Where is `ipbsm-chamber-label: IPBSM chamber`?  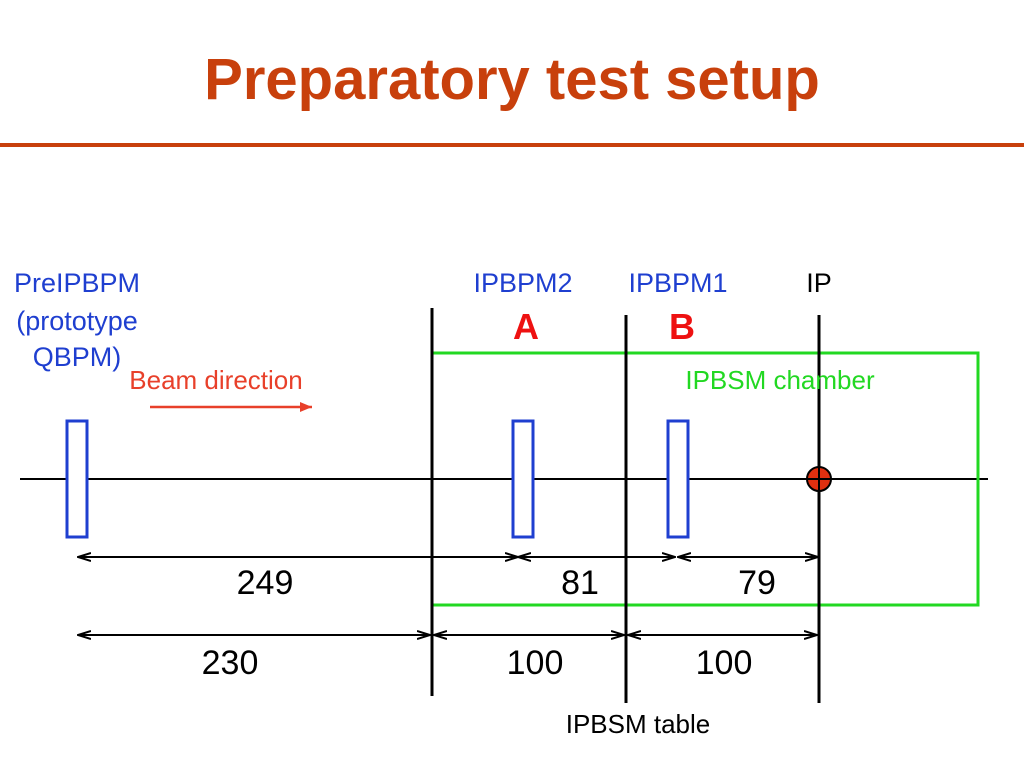 ipbsm-chamber-label: IPBSM chamber is located at coordinates (780, 380).